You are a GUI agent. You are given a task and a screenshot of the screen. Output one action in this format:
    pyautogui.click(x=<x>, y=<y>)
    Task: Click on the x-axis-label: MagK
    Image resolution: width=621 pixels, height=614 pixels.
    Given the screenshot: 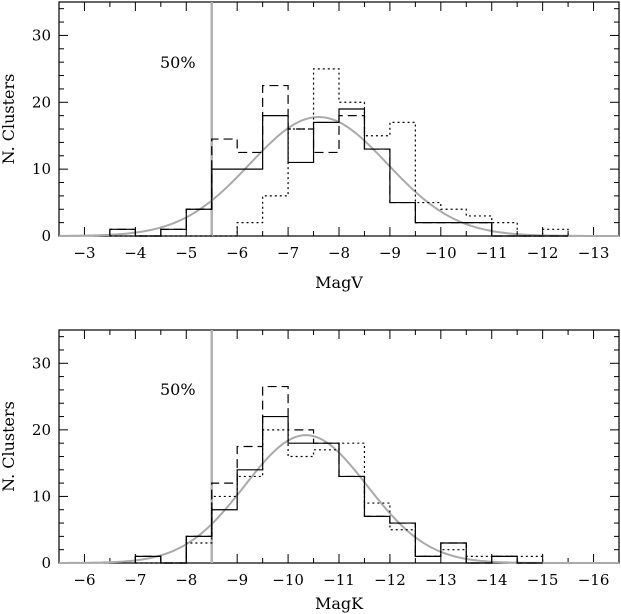 What is the action you would take?
    pyautogui.click(x=339, y=603)
    